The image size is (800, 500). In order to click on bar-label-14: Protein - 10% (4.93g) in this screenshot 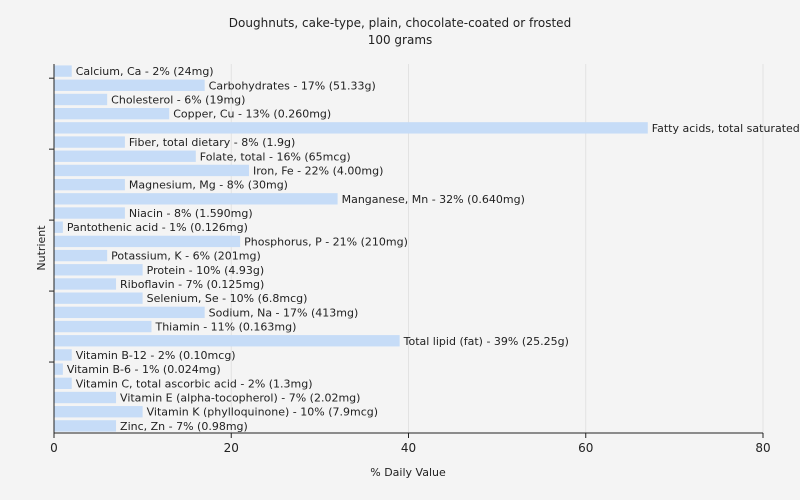, I will do `click(206, 270)`.